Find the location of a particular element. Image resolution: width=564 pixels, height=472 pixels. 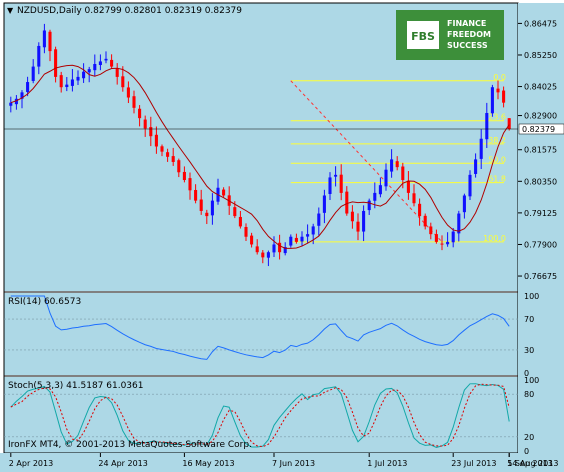

logo-line-2: FREEDOM is located at coordinates (469, 34).